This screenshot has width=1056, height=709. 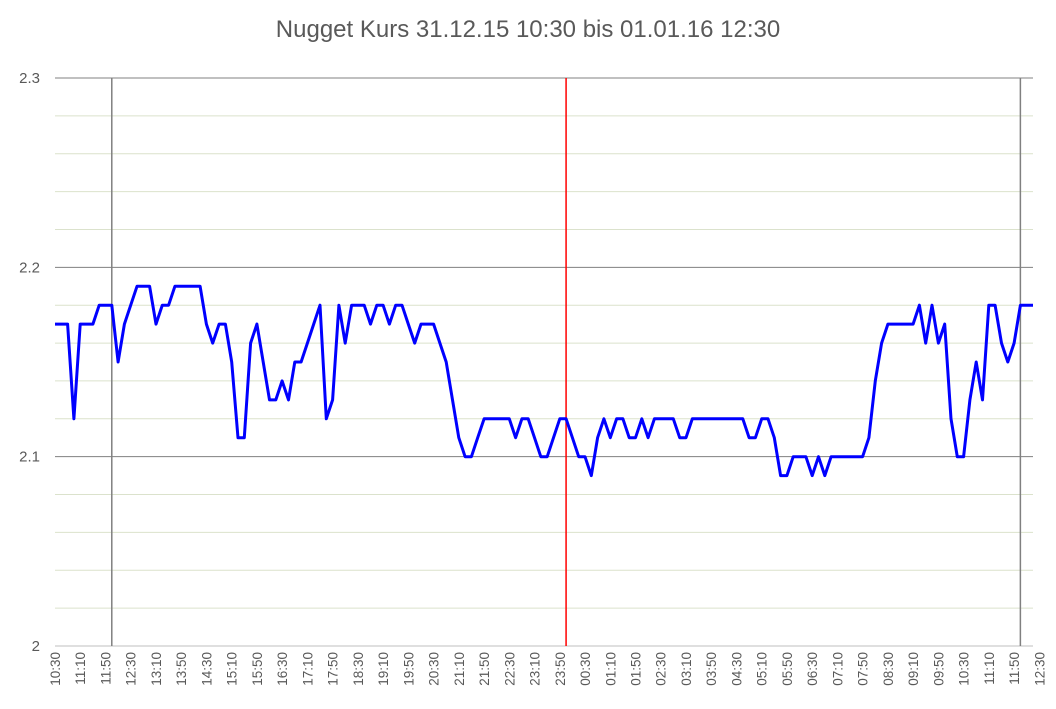 I want to click on x-tick-label: 23:10, so click(x=535, y=669).